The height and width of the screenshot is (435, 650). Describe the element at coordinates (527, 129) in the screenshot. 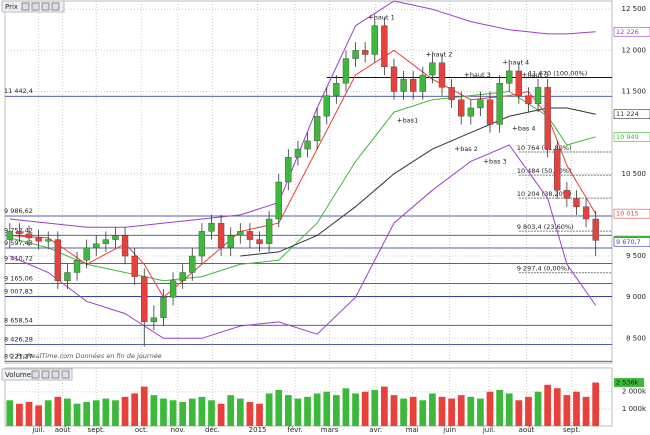

I see `annotation: bas 4` at that location.